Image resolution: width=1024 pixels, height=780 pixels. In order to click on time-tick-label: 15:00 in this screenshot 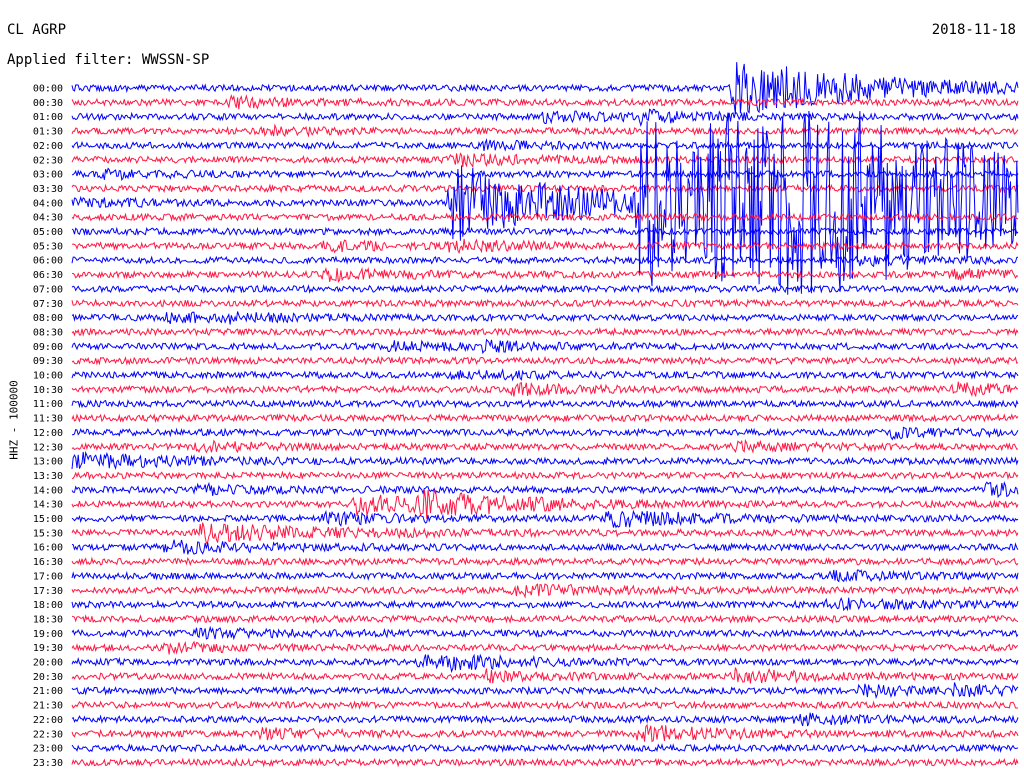, I will do `click(48, 519)`.